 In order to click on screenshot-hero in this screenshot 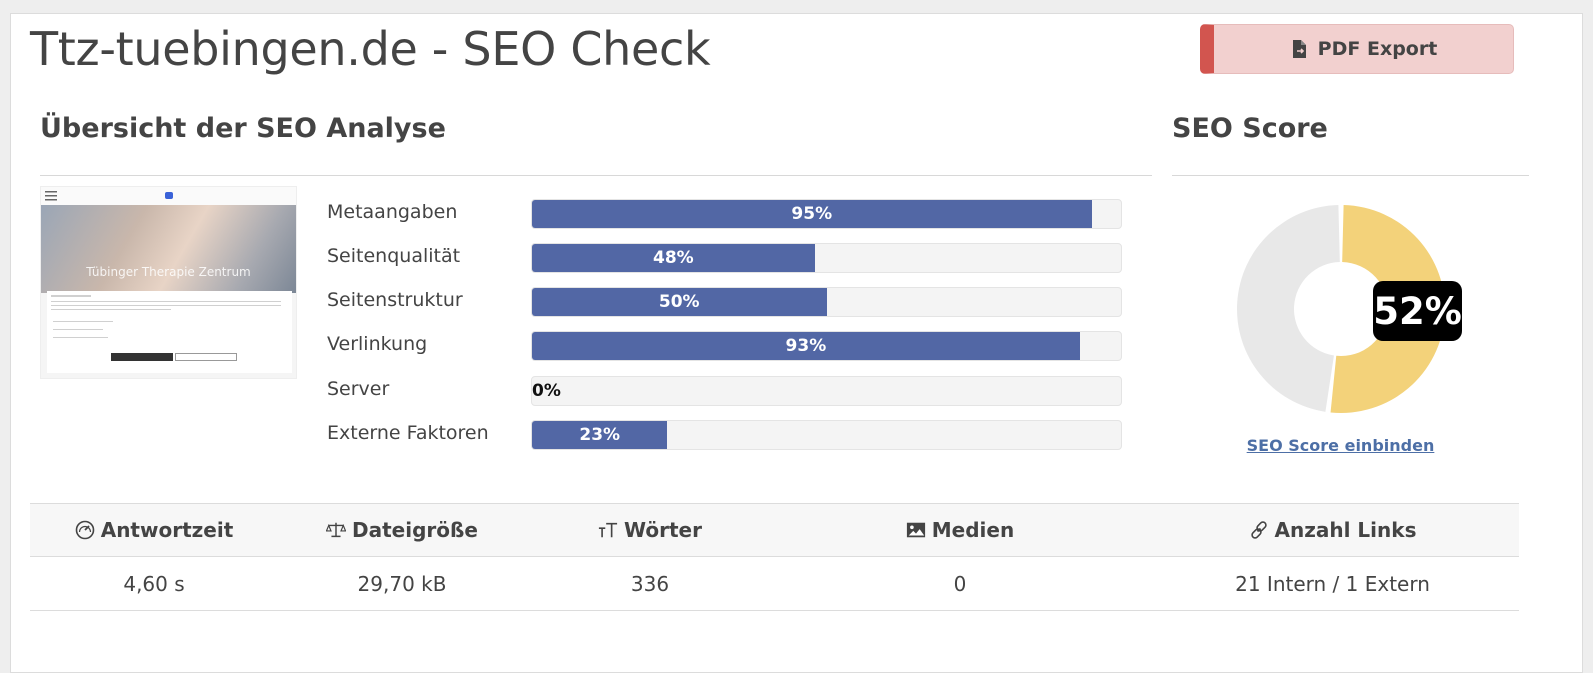, I will do `click(168, 249)`.